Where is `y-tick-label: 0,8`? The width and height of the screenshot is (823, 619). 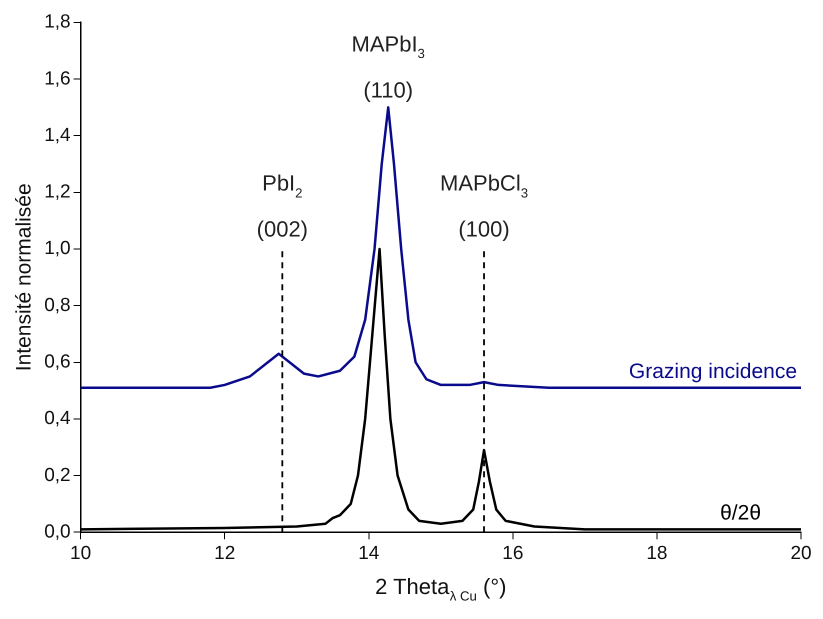 y-tick-label: 0,8 is located at coordinates (57, 305).